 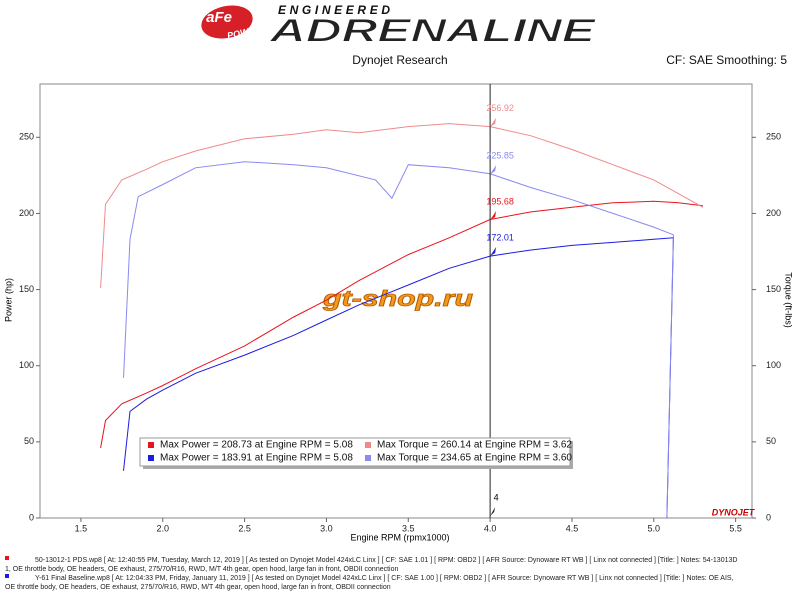 What do you see at coordinates (408, 528) in the screenshot?
I see `x-tick-label: 3.5` at bounding box center [408, 528].